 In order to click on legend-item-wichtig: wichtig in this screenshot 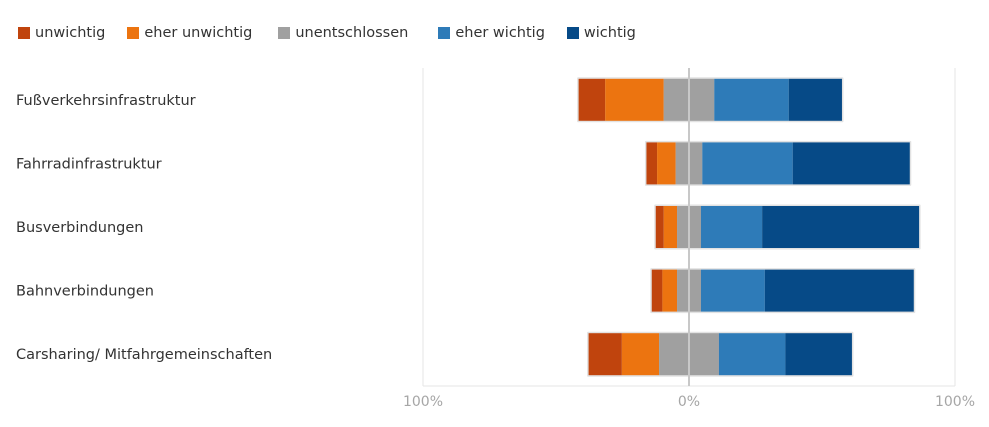, I will do `click(601, 33)`.